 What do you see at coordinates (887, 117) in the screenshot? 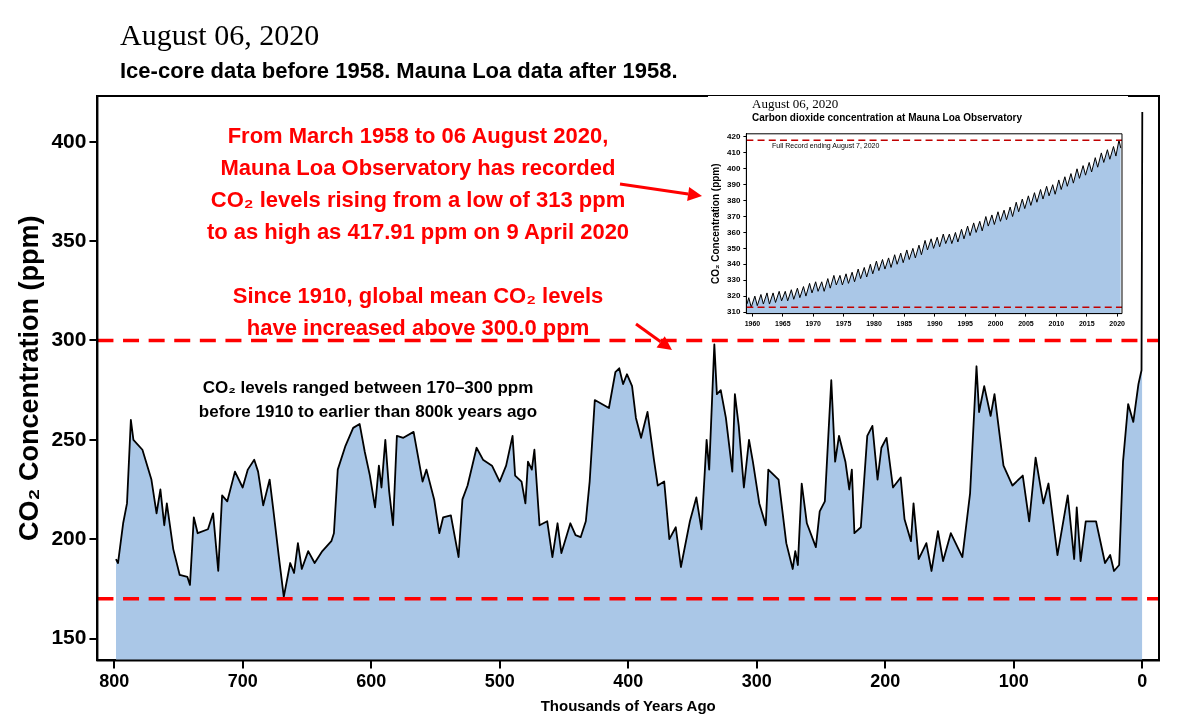
I see `chart-subtitle: Carbon dioxide concentration at Mauna Loa Observatory` at bounding box center [887, 117].